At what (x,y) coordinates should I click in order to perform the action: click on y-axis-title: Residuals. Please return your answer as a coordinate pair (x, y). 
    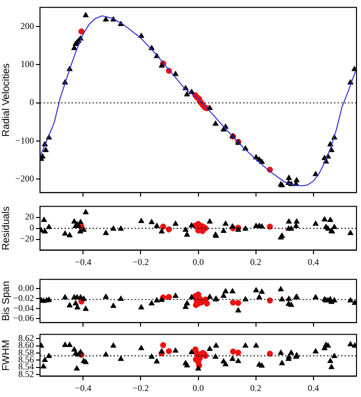
    Looking at the image, I should click on (6, 228).